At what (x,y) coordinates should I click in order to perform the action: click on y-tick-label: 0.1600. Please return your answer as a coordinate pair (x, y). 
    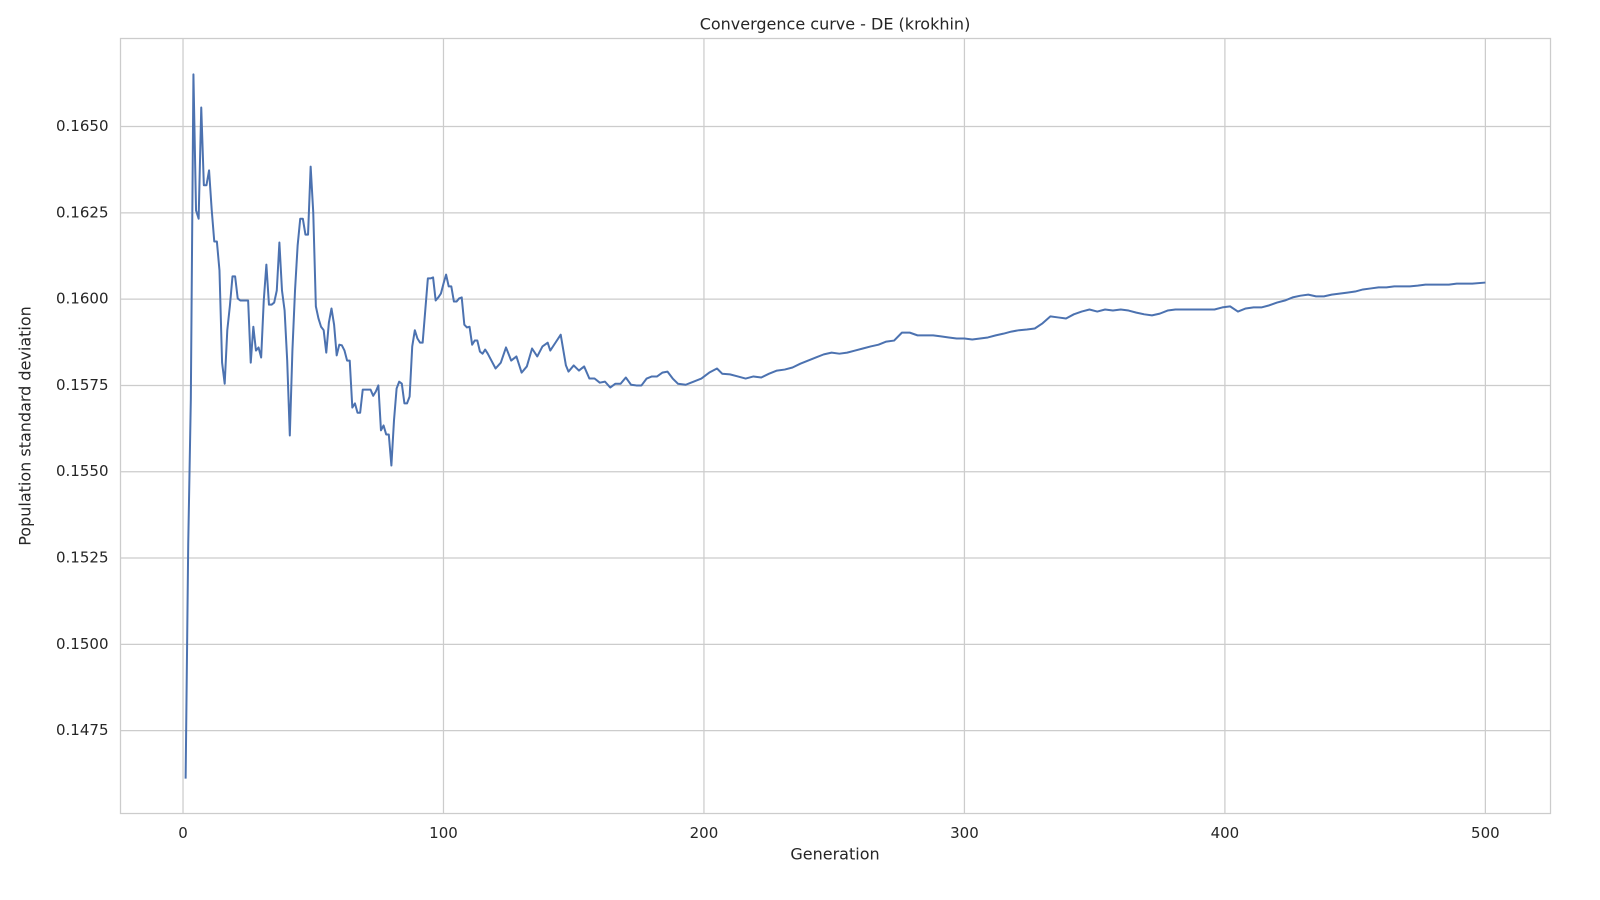
    Looking at the image, I should click on (82, 299).